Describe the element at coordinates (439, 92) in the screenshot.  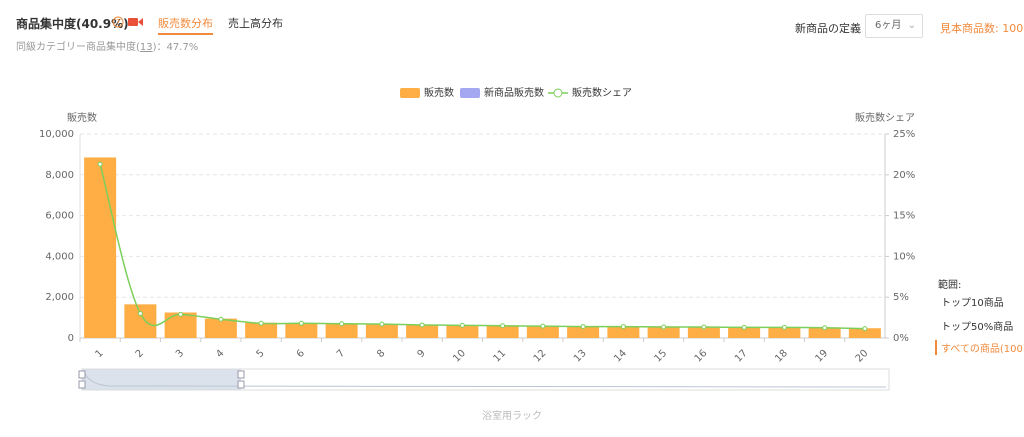
I see `legend-label: 販売数` at that location.